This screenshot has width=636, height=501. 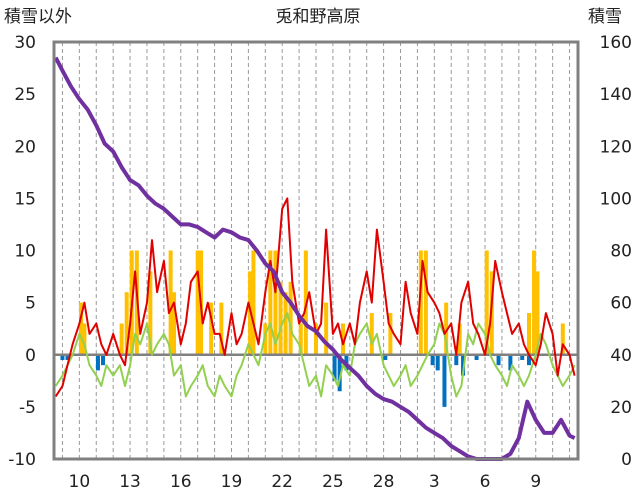 What do you see at coordinates (616, 43) in the screenshot?
I see `right-tick-label: 160` at bounding box center [616, 43].